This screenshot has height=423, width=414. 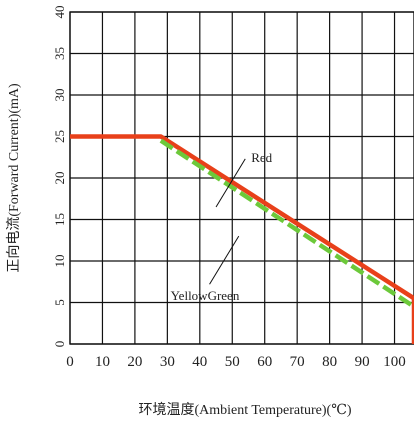 I want to click on annotation-leader-red, so click(x=230, y=183).